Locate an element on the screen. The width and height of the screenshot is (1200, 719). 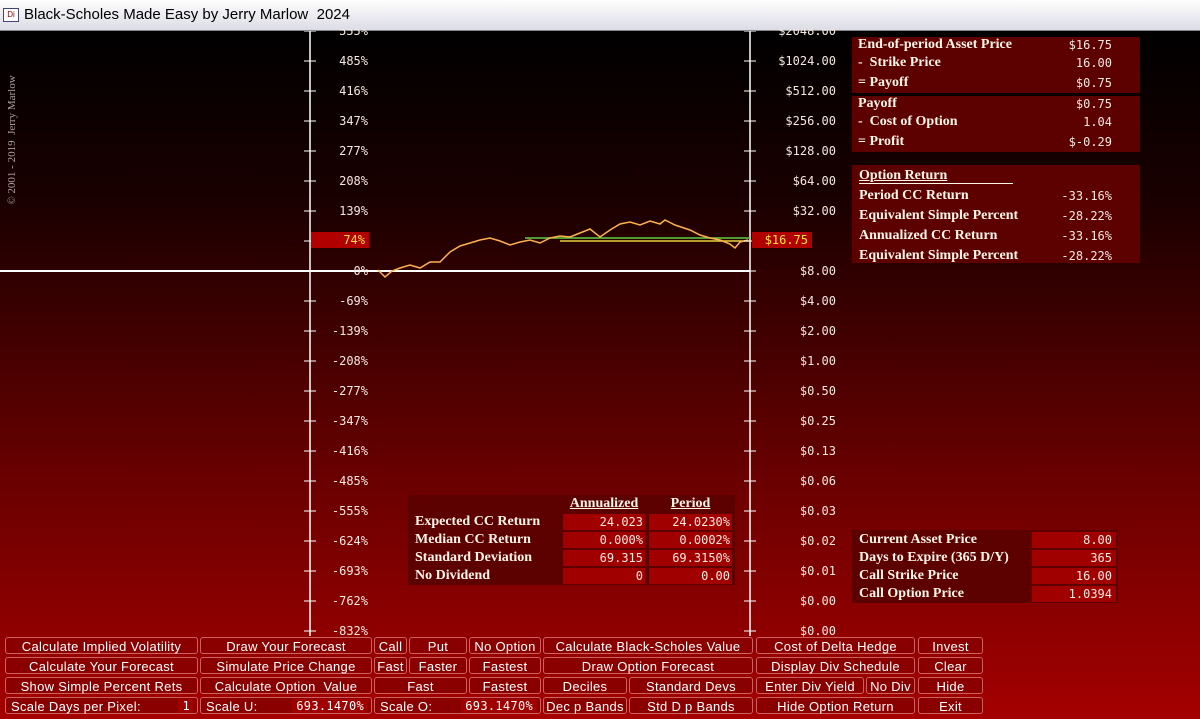
row-label: No Dividend is located at coordinates (453, 575).